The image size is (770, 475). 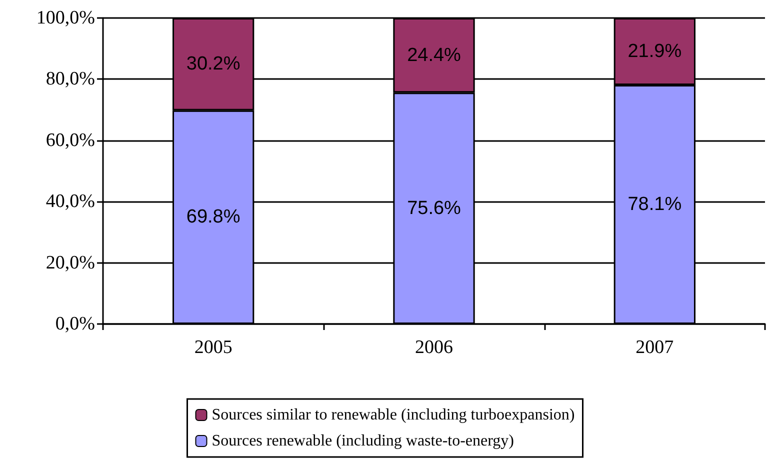 I want to click on legend-label: Sources similar to renewable (including turboexpansion), so click(x=393, y=415).